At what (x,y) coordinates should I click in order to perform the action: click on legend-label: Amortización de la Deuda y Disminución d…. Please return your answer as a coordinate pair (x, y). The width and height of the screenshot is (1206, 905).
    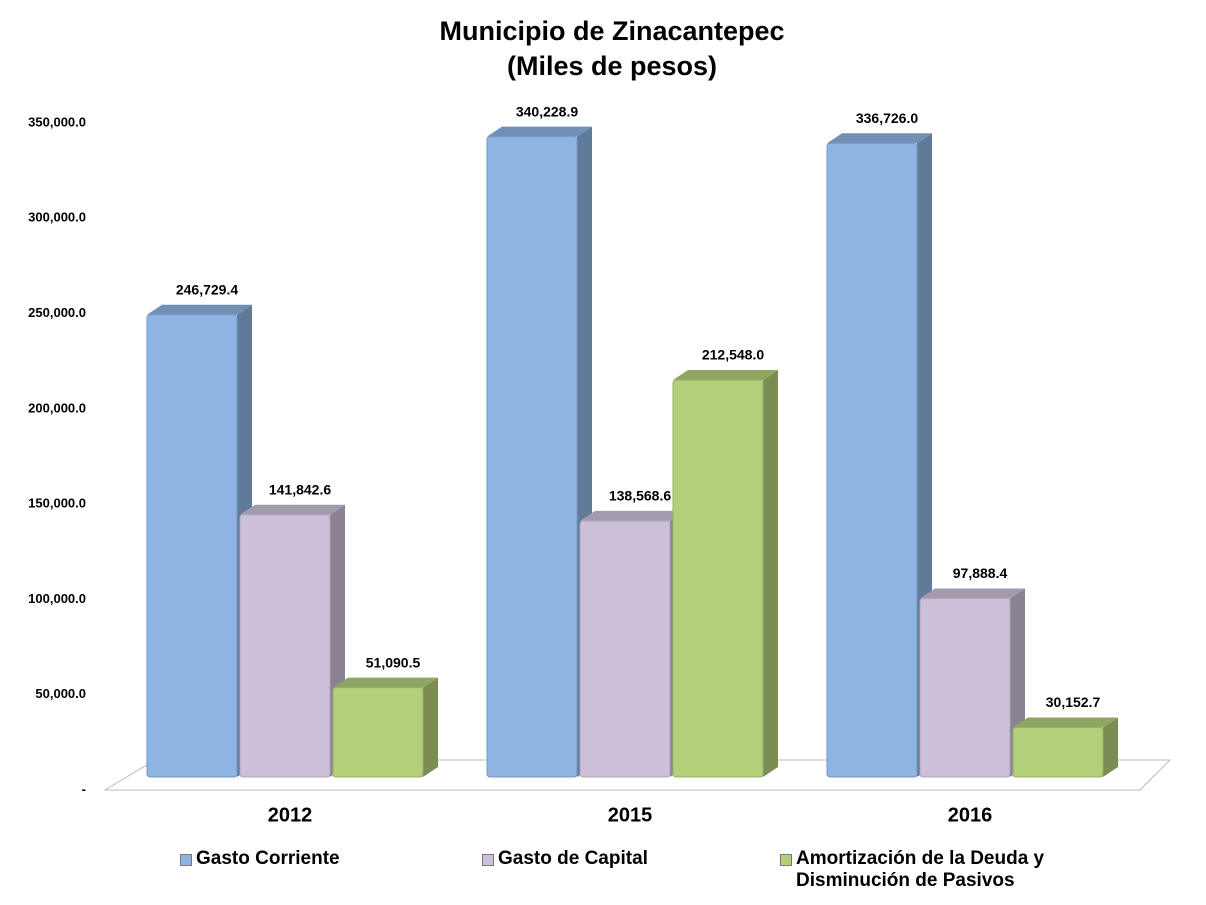
    Looking at the image, I should click on (920, 869).